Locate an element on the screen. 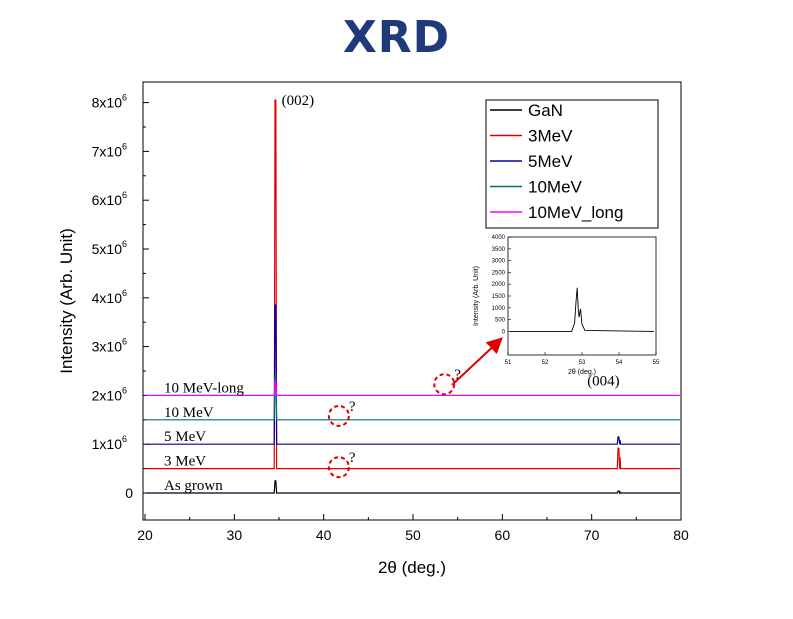 This screenshot has width=793, height=619. x-axis: 20 30 40 50 60 70 80 is located at coordinates (413, 528).